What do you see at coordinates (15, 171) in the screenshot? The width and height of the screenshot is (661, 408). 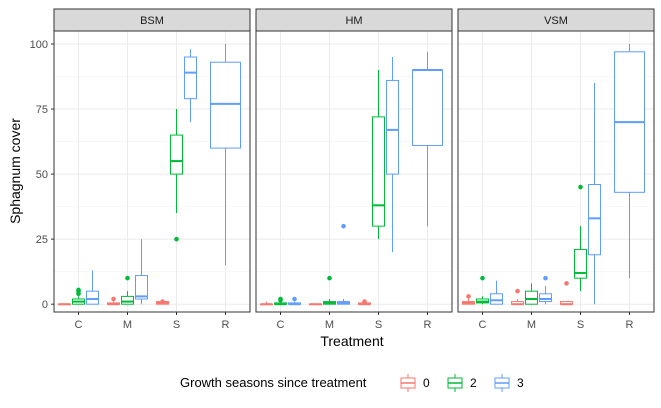 I see `y-axis-title: Sphagnum cover` at bounding box center [15, 171].